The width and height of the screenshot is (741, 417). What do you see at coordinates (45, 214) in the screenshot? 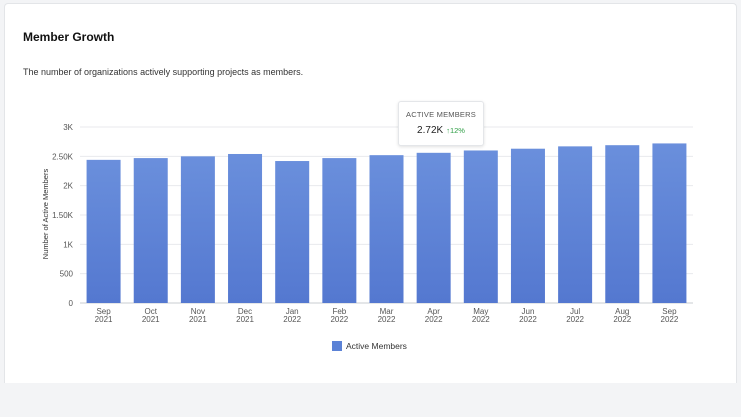
I see `y-axis-label: Number of Active Members` at bounding box center [45, 214].